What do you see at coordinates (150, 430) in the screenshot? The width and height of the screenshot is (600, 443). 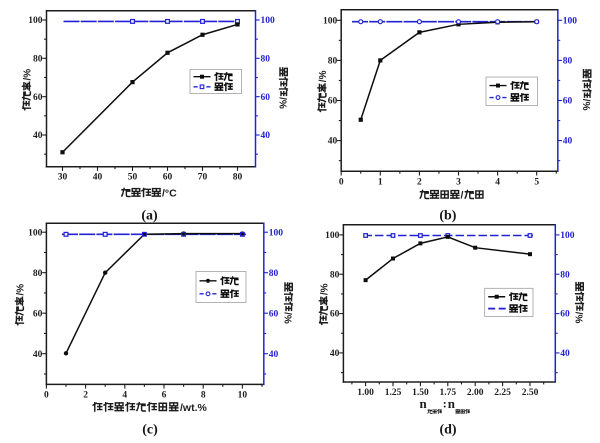 I see `svg-text: (c)` at bounding box center [150, 430].